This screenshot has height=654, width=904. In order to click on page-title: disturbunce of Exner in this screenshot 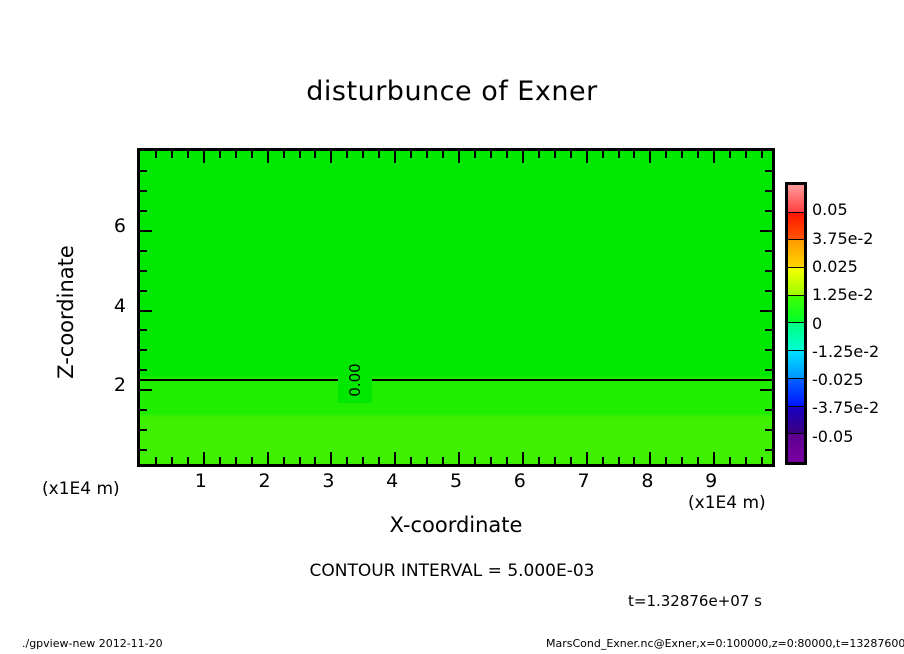, I will do `click(452, 91)`.